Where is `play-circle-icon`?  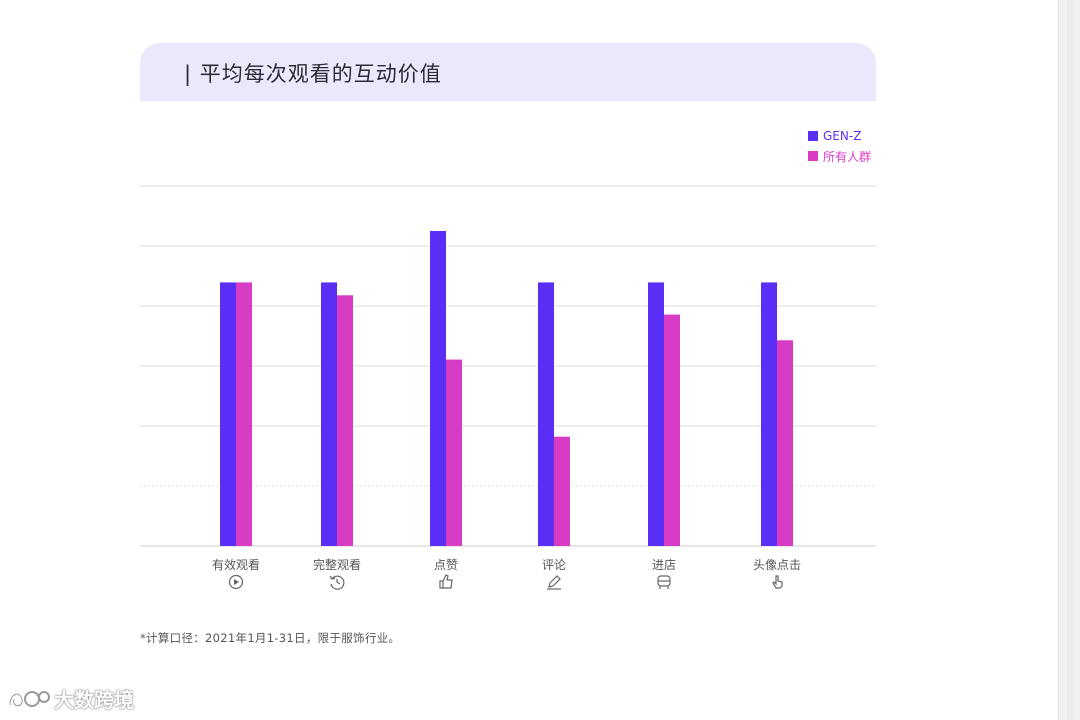 play-circle-icon is located at coordinates (236, 582).